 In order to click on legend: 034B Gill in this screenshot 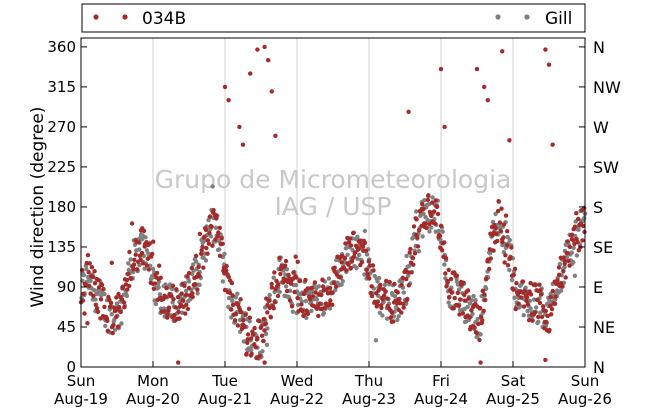, I will do `click(333, 18)`.